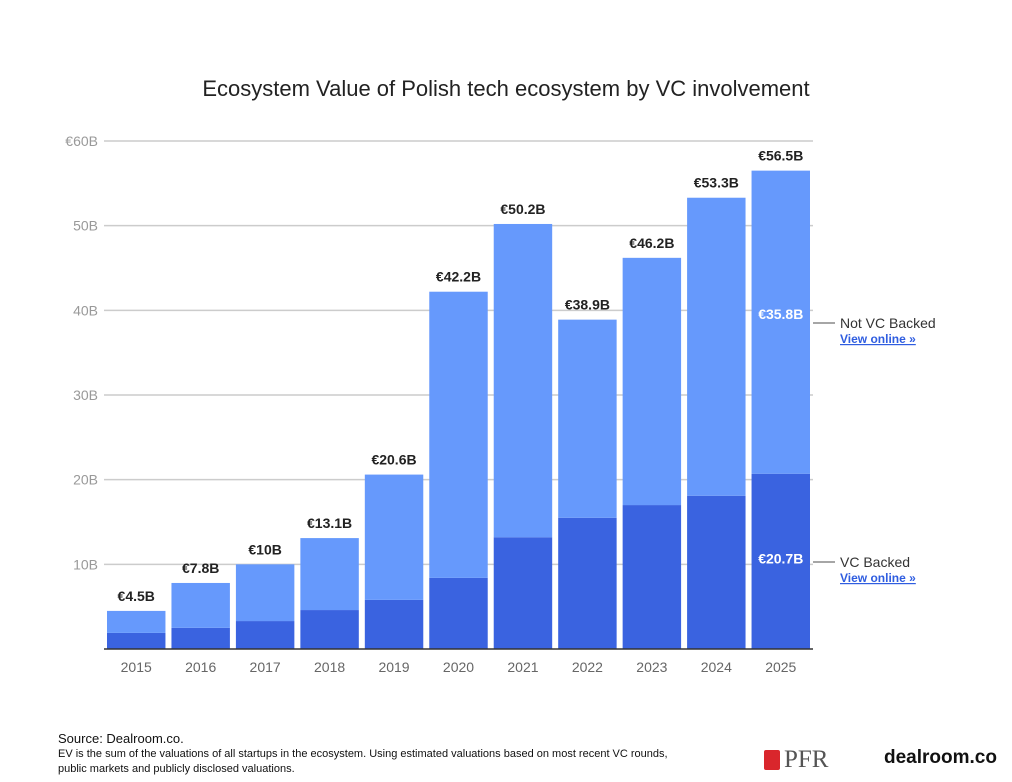 The image size is (1012, 782). I want to click on total-label: €56.5B, so click(780, 156).